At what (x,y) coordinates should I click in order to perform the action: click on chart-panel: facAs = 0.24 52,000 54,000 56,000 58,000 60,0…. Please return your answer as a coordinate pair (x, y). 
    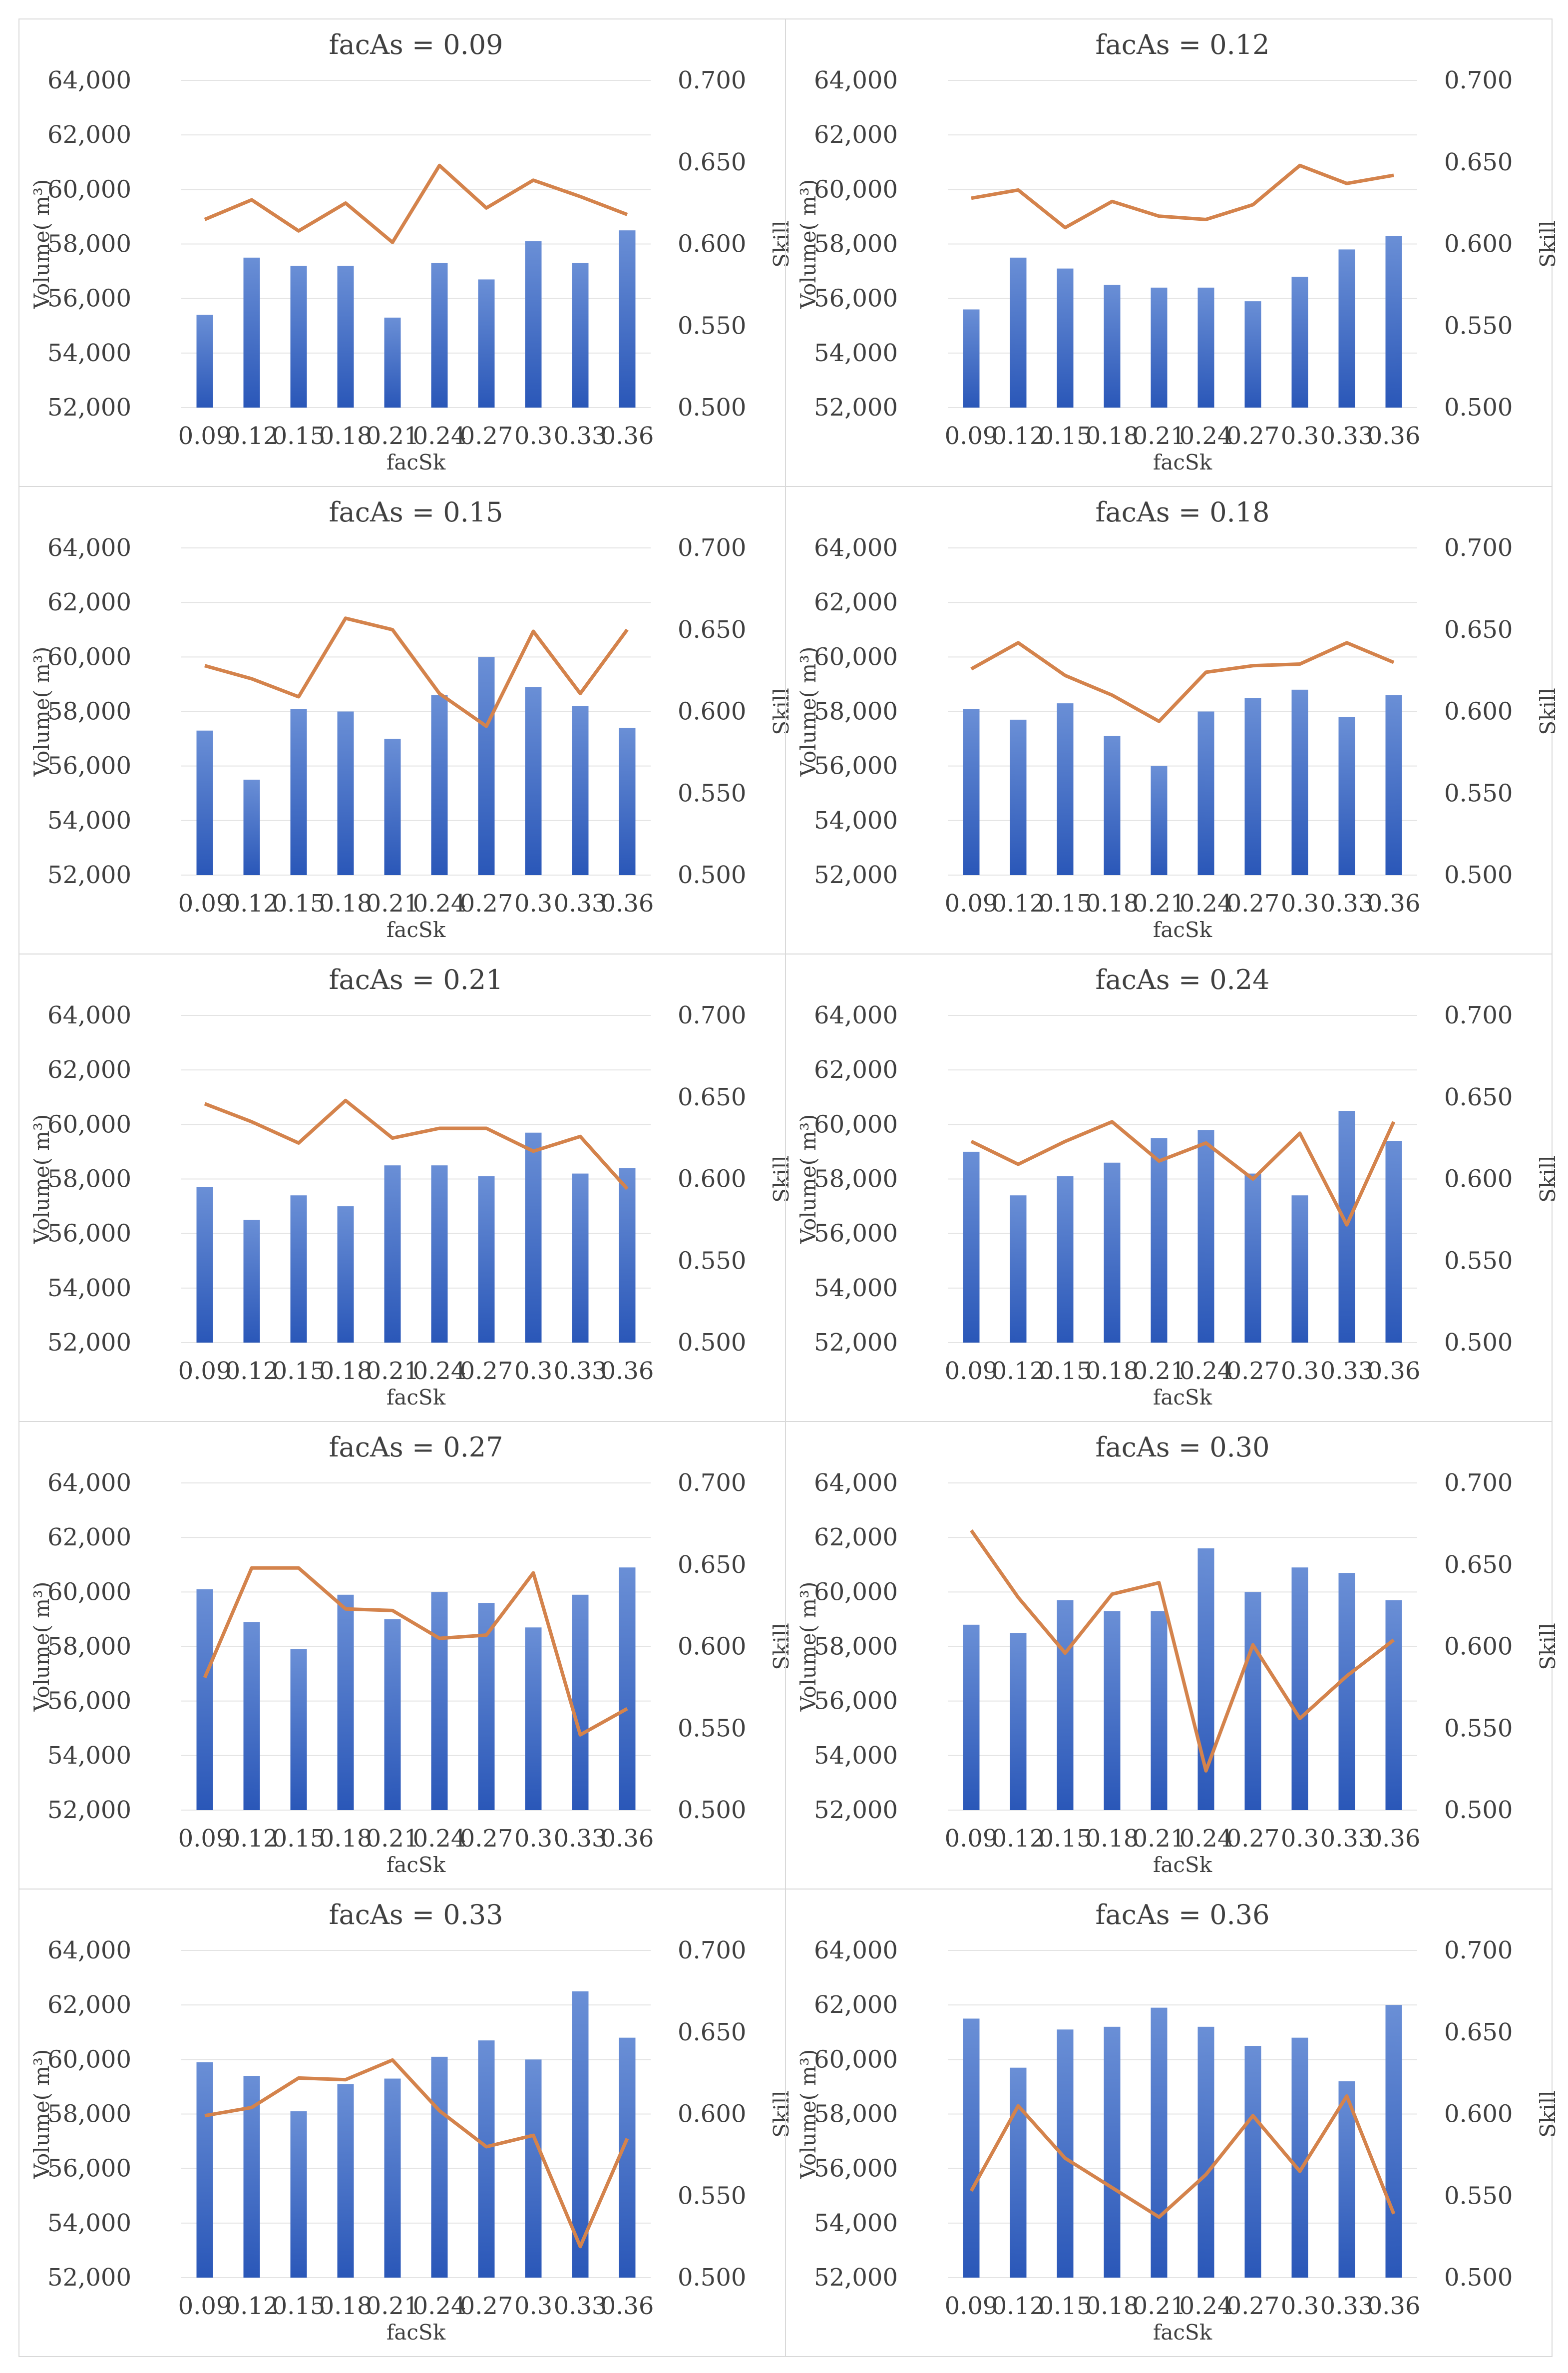
    Looking at the image, I should click on (1172, 1187).